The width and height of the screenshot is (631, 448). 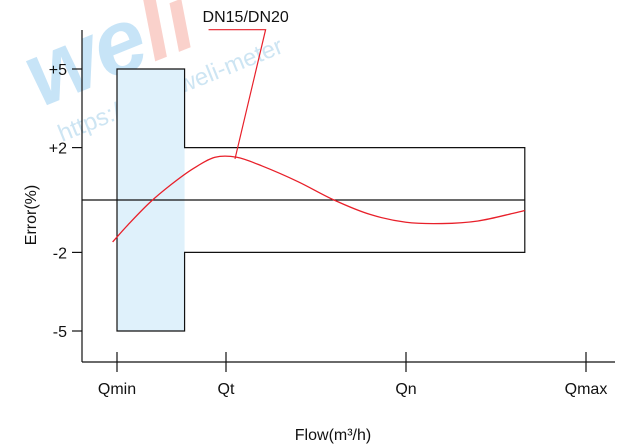 I want to click on y-tick-label: -2, so click(x=60, y=253).